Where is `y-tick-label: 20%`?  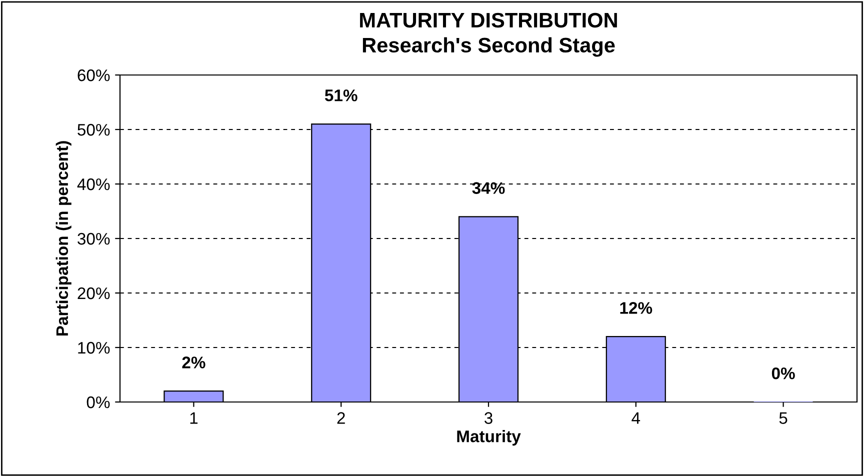
y-tick-label: 20% is located at coordinates (94, 293).